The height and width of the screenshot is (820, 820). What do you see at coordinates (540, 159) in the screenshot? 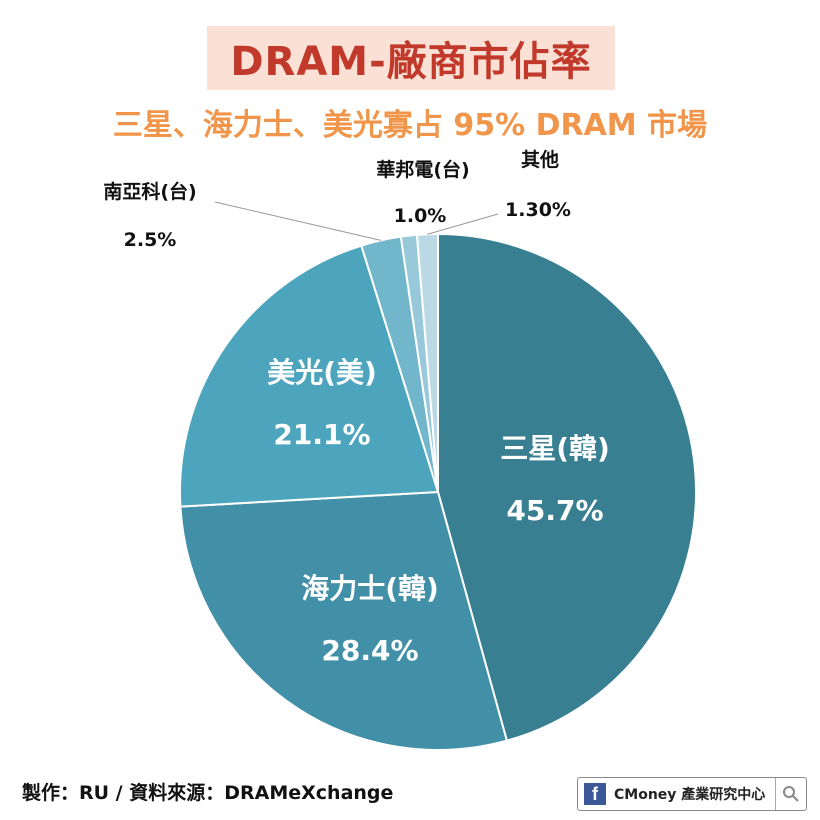
I see `slice-label: 其他` at bounding box center [540, 159].